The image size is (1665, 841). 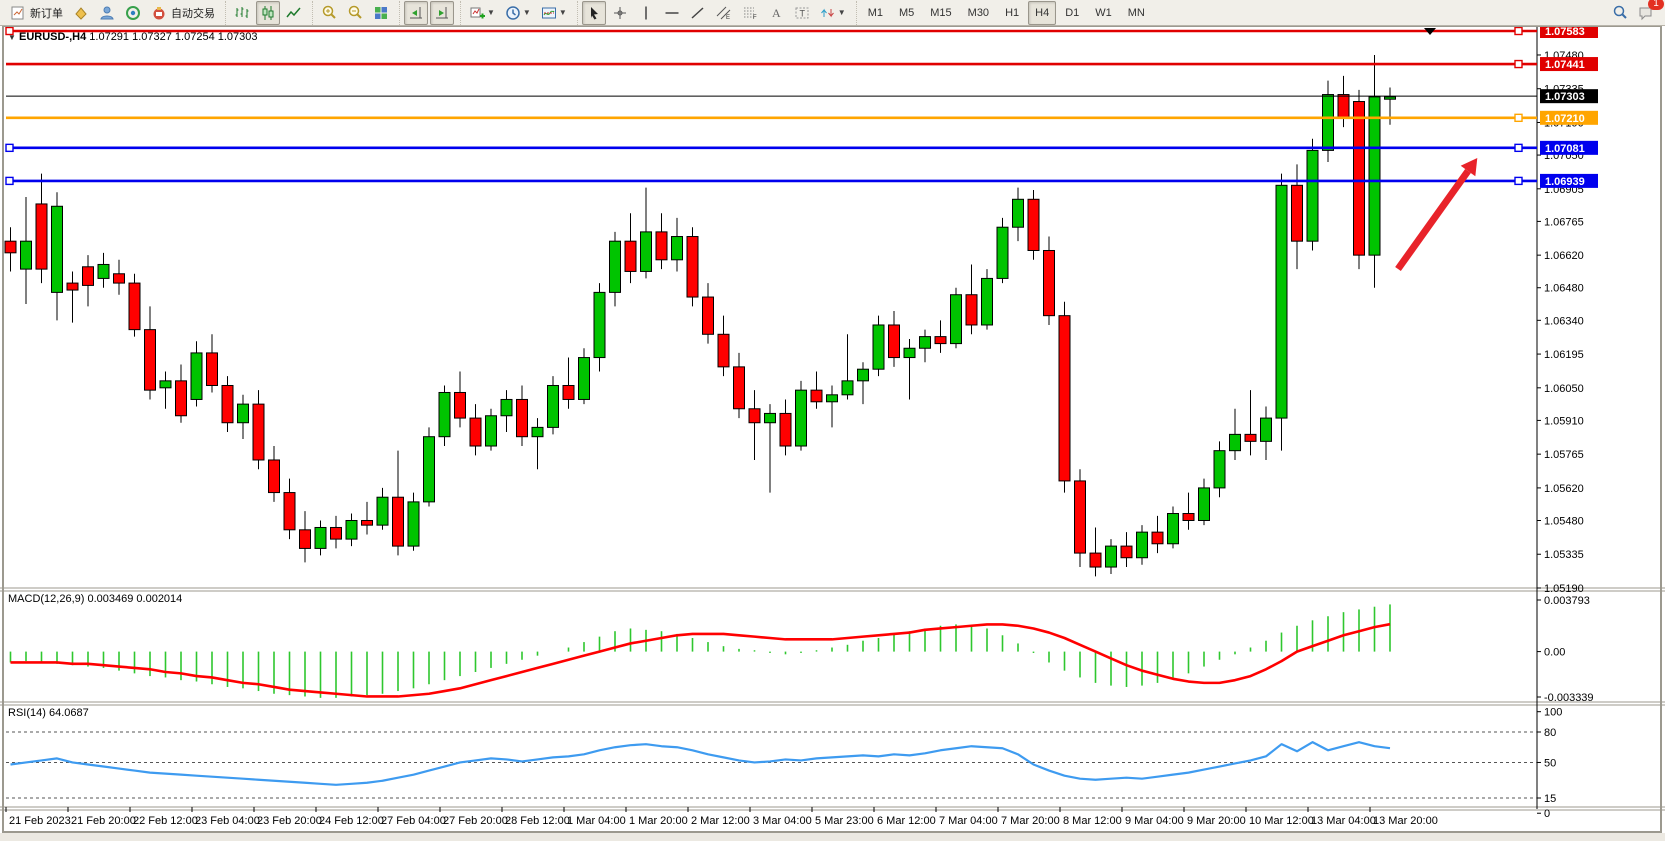 What do you see at coordinates (1136, 12) in the screenshot?
I see `timeframe-mn-button: MN` at bounding box center [1136, 12].